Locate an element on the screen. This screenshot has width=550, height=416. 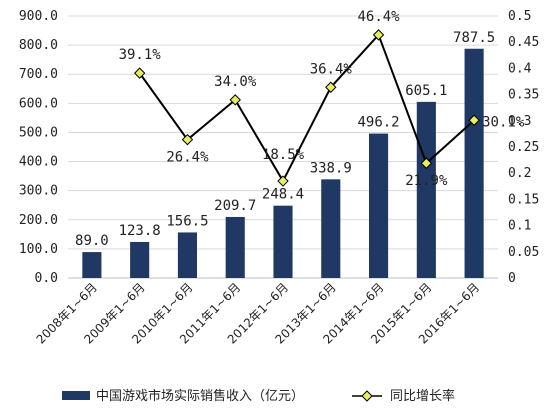
bar-data-label: 89.0 is located at coordinates (92, 241).